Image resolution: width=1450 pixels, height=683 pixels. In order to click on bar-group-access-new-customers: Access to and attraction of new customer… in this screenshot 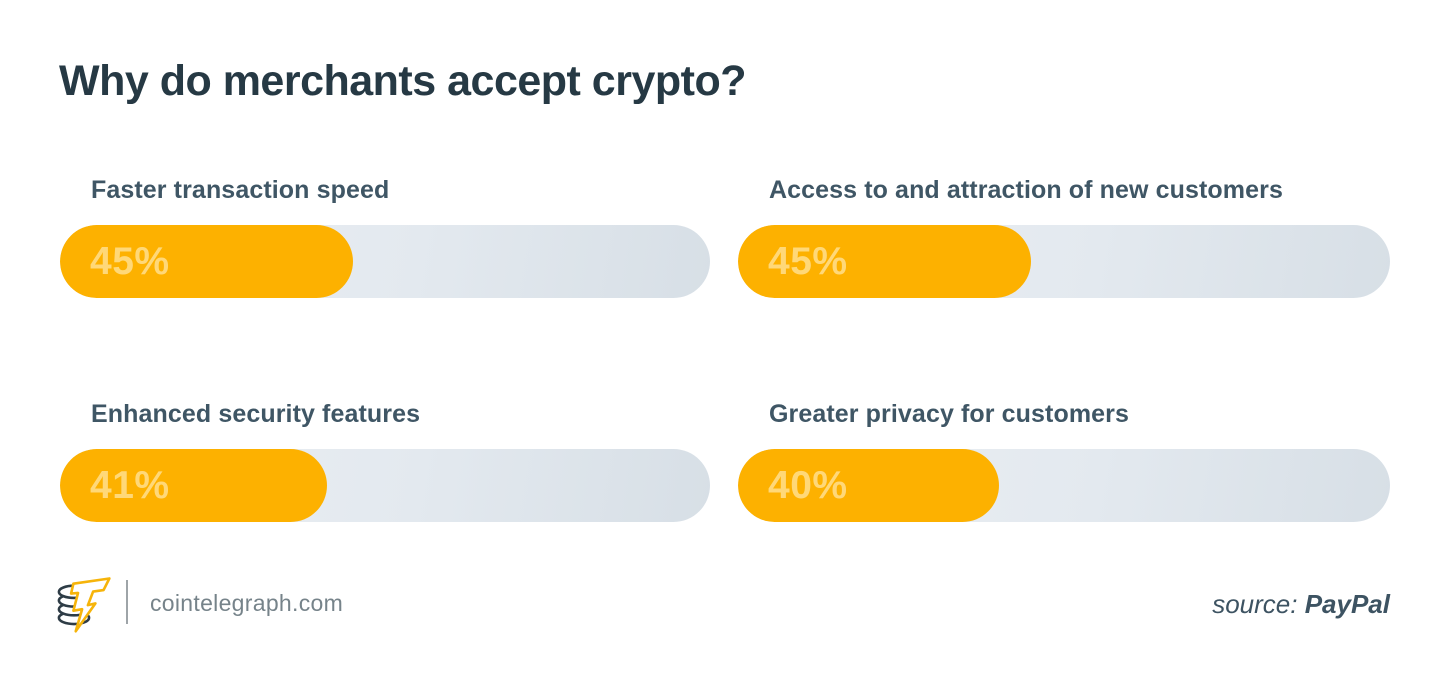, I will do `click(1064, 236)`.